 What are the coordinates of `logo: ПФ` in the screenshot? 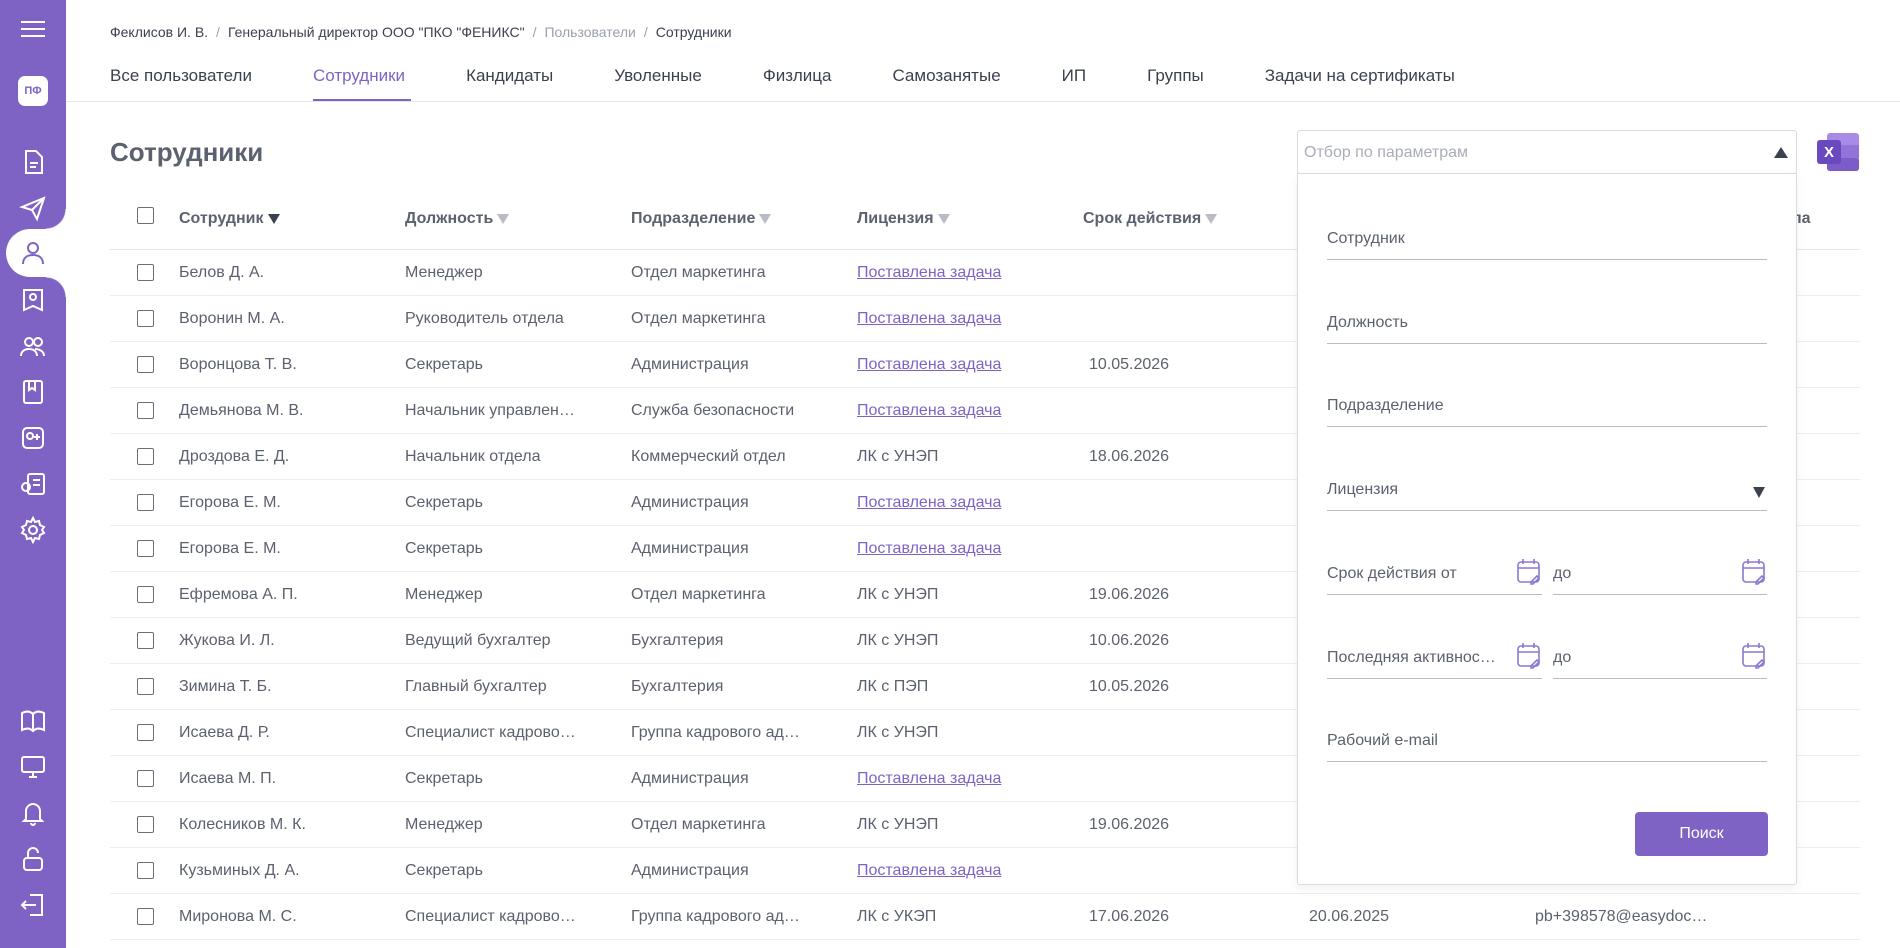 It's located at (33, 91).